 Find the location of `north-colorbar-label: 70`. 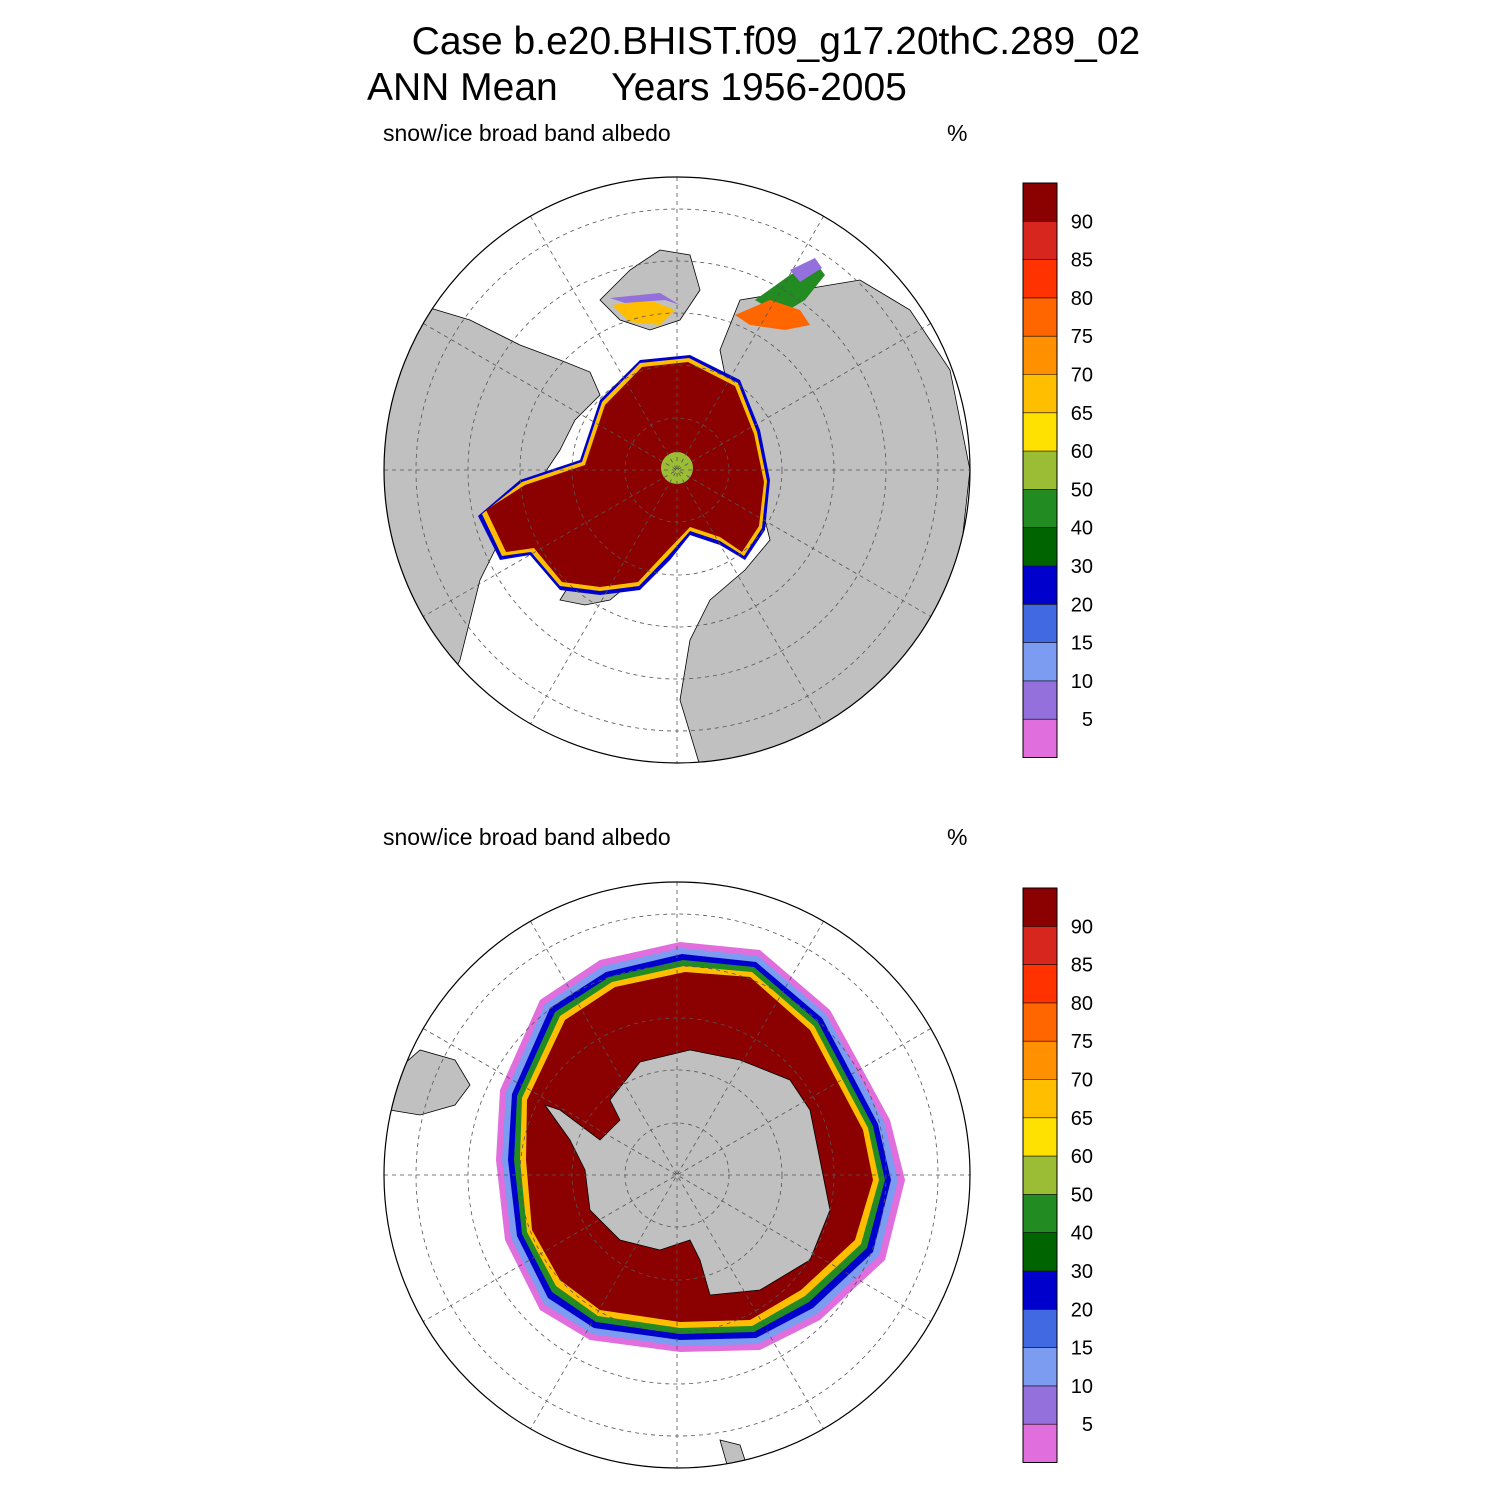

north-colorbar-label: 70 is located at coordinates (1082, 376).